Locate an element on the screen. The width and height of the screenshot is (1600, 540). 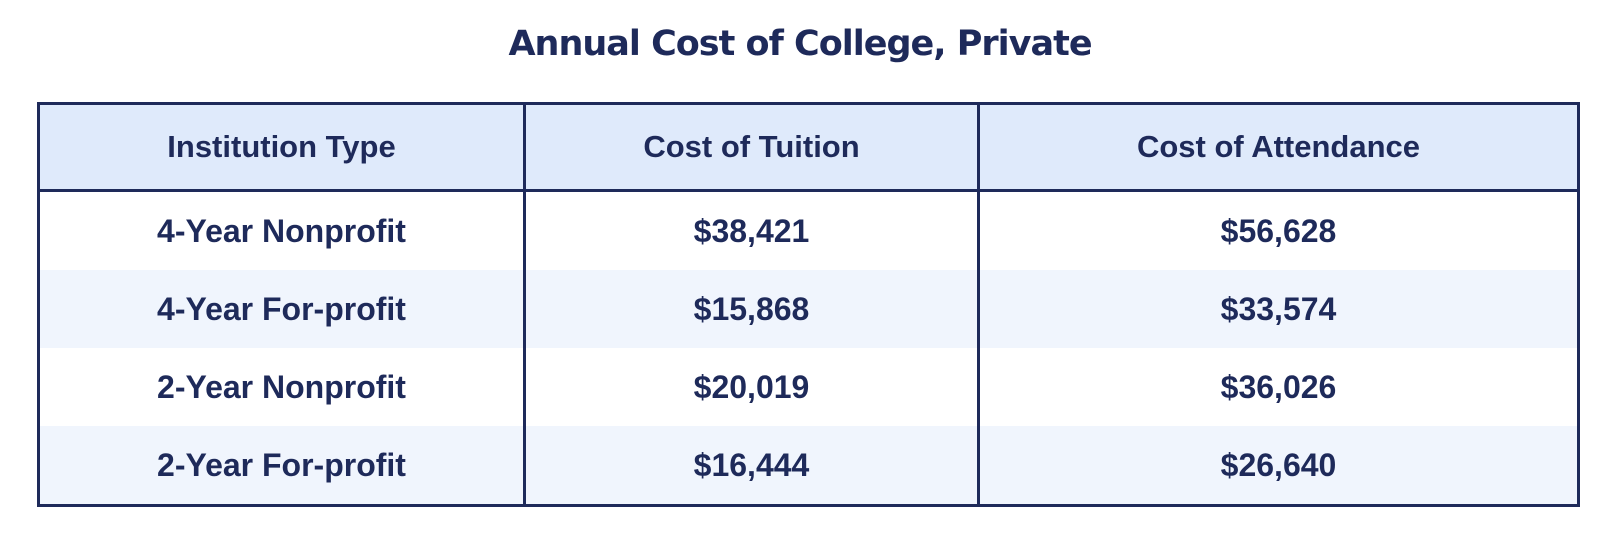
table-row: 4-Year Nonprofit $38,421 $56,628 is located at coordinates (808, 230).